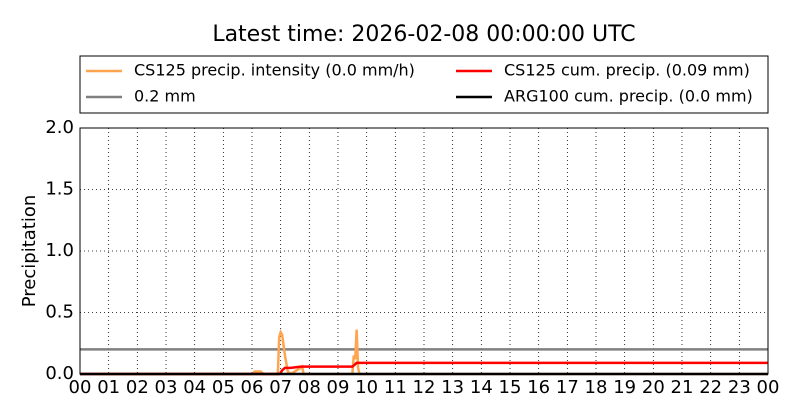 The height and width of the screenshot is (420, 800). I want to click on y-tick-label: 1.0, so click(59, 250).